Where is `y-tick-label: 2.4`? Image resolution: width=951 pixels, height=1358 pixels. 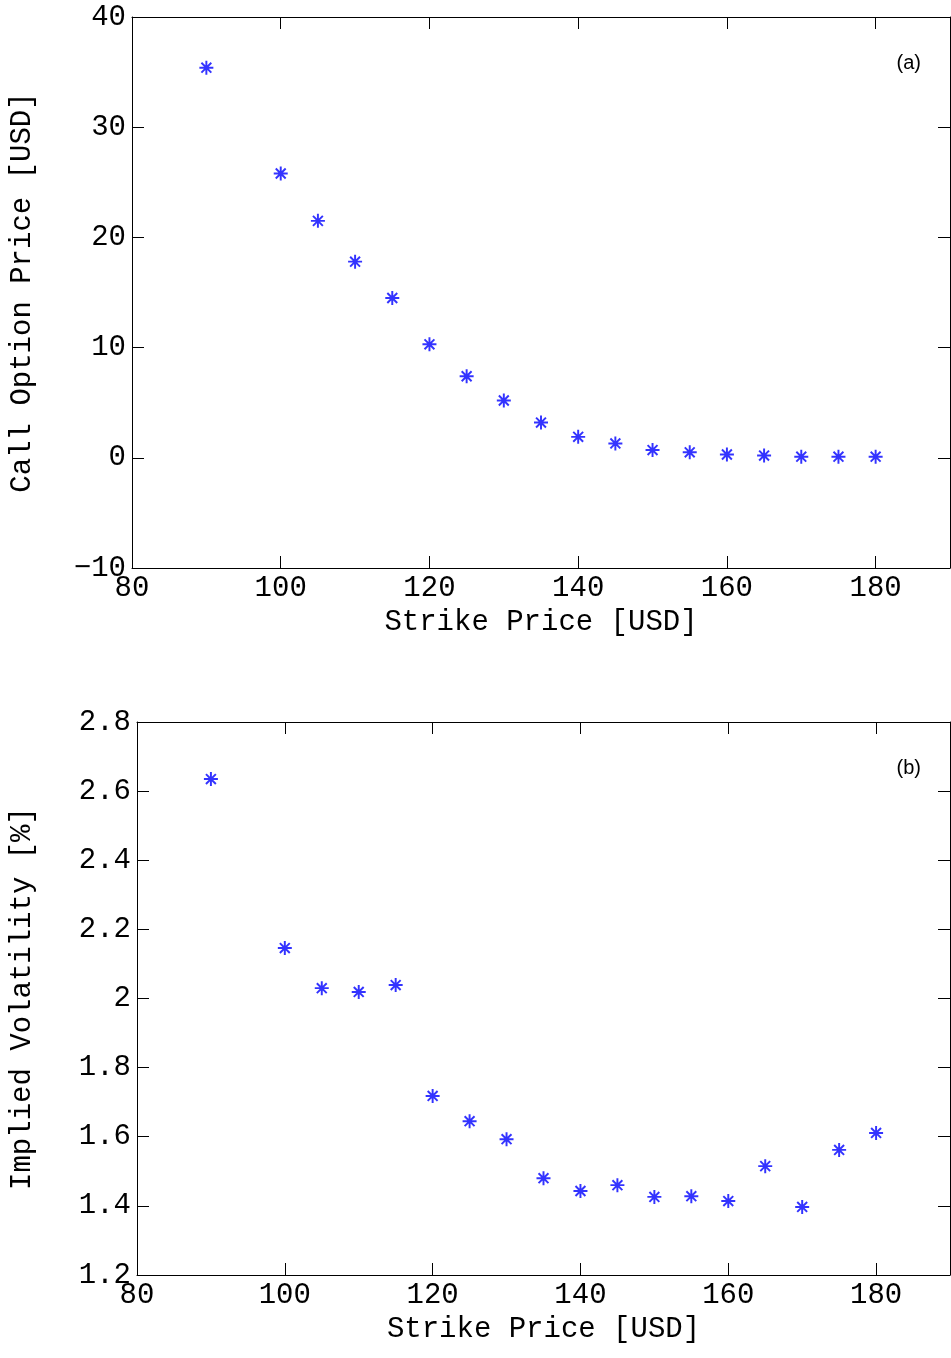 y-tick-label: 2.4 is located at coordinates (104, 860).